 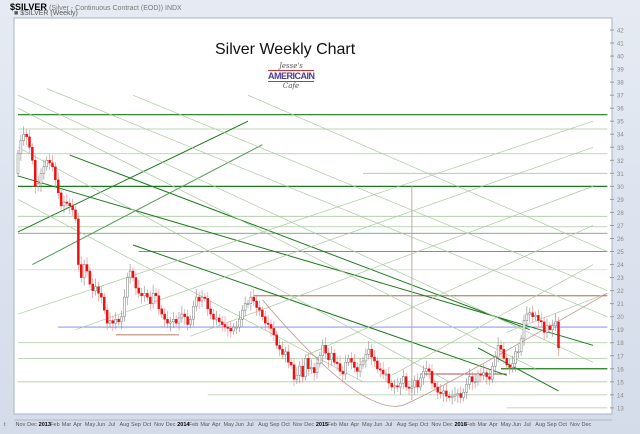 I want to click on y-tick-label: 24, so click(x=620, y=266).